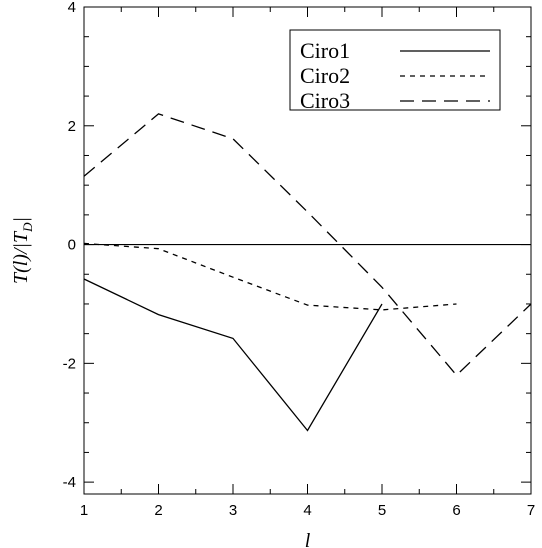 Image resolution: width=542 pixels, height=548 pixels. Describe the element at coordinates (72, 8) in the screenshot. I see `y-tick-label: 4` at that location.